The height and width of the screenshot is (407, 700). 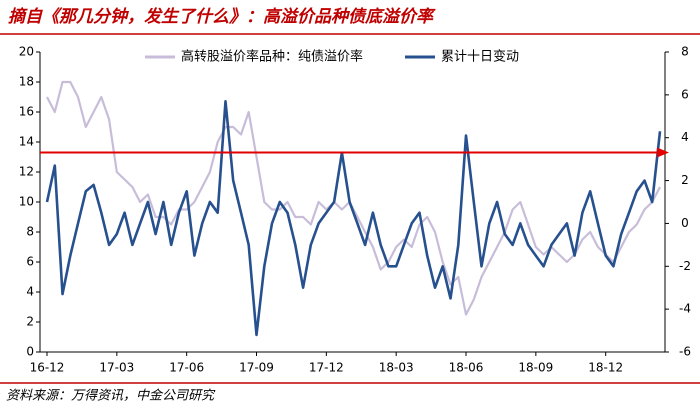 What do you see at coordinates (685, 266) in the screenshot?
I see `y2-tick-label: -2` at bounding box center [685, 266].